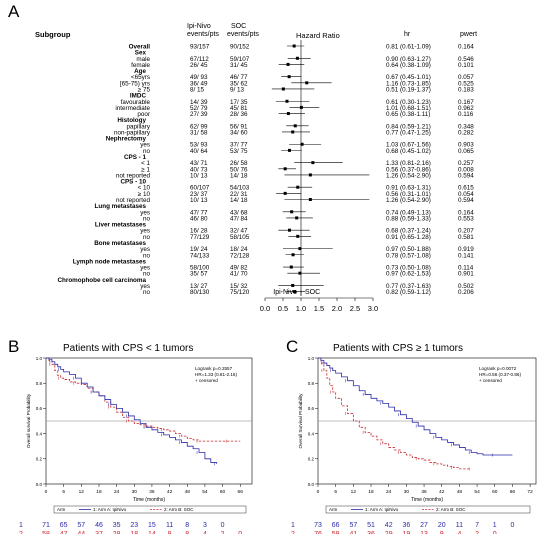 The width and height of the screenshot is (554, 534). I want to click on forest-soc-events: 17/ 35, so click(239, 102).